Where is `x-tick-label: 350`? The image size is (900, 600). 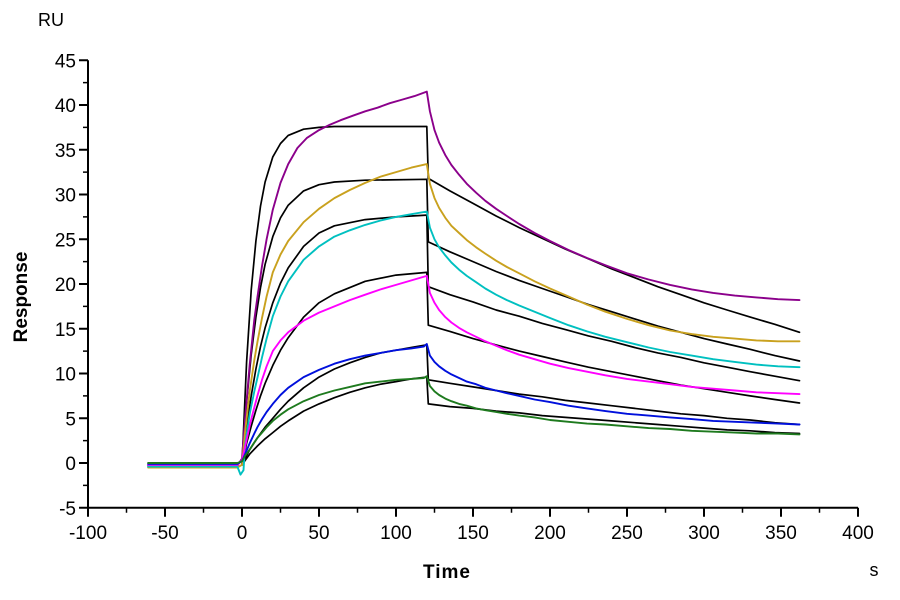
x-tick-label: 350 is located at coordinates (781, 533).